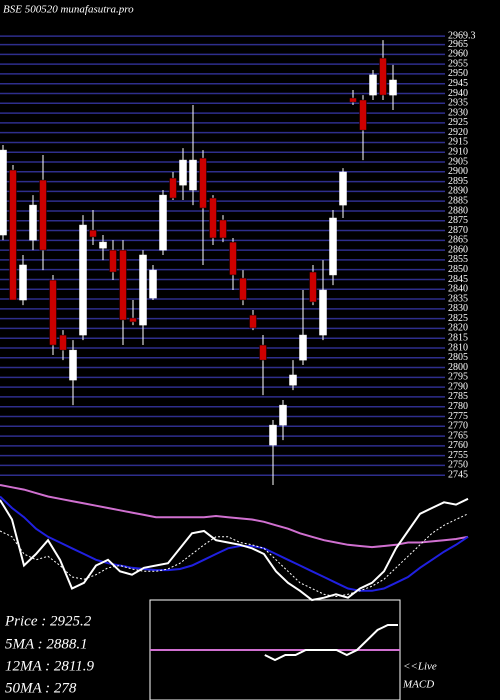 This screenshot has height=700, width=500. What do you see at coordinates (458, 230) in the screenshot?
I see `y-tick-label: 2870` at bounding box center [458, 230].